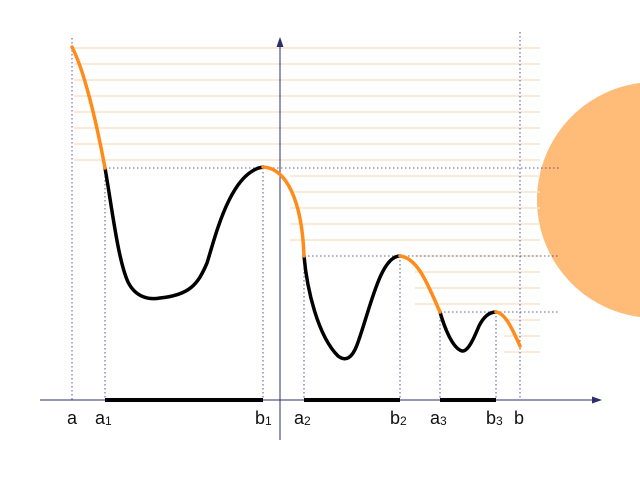  What do you see at coordinates (438, 418) in the screenshot?
I see `label-a3: a3` at bounding box center [438, 418].